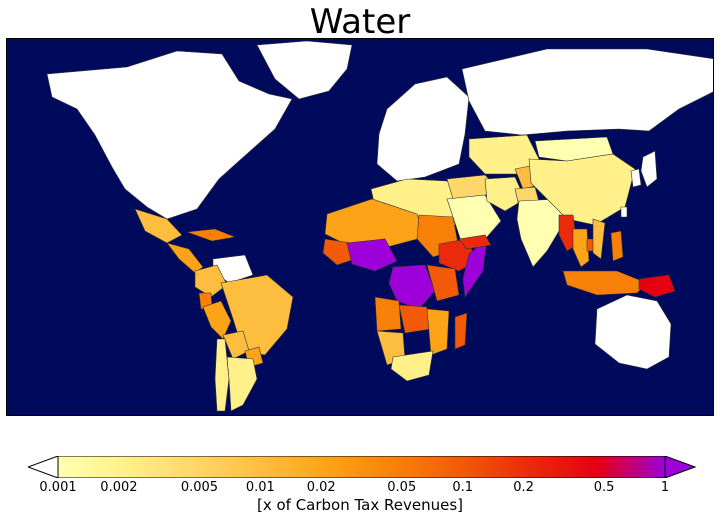  What do you see at coordinates (462, 487) in the screenshot?
I see `colorbar-tick-label: 0.1` at bounding box center [462, 487].